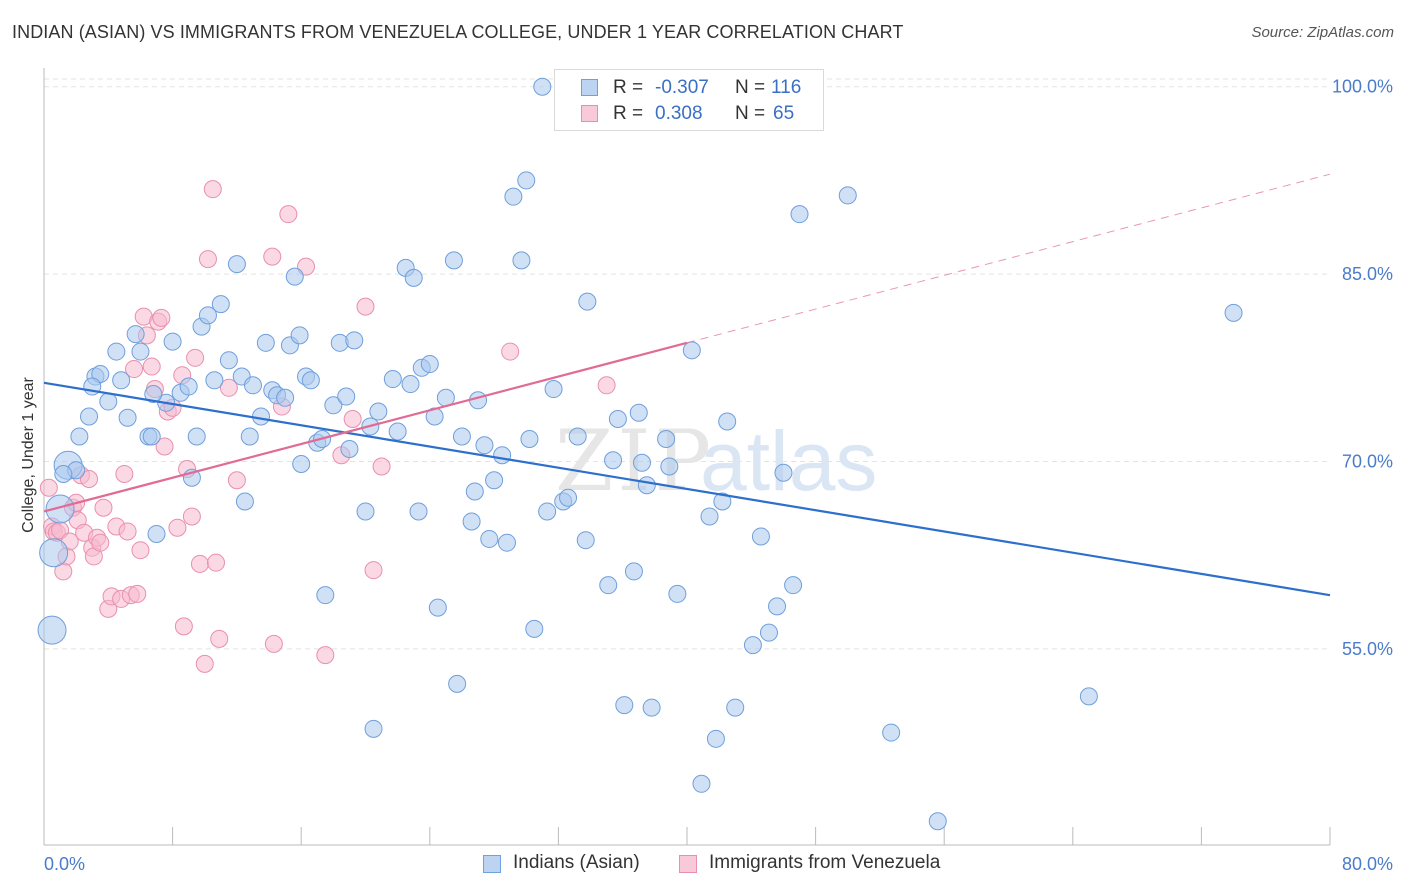  I want to click on y-tick-label: 55.0%, so click(1367, 649).